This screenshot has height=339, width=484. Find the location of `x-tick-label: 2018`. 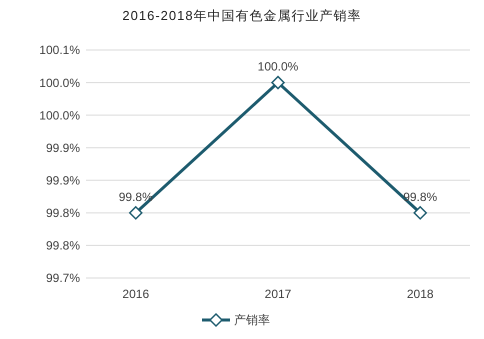

x-tick-label: 2018 is located at coordinates (420, 294).